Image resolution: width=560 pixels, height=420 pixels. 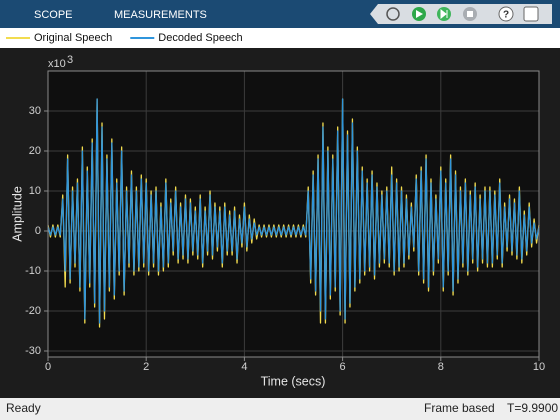 What do you see at coordinates (459, 408) in the screenshot?
I see `status-mode: Frame based` at bounding box center [459, 408].